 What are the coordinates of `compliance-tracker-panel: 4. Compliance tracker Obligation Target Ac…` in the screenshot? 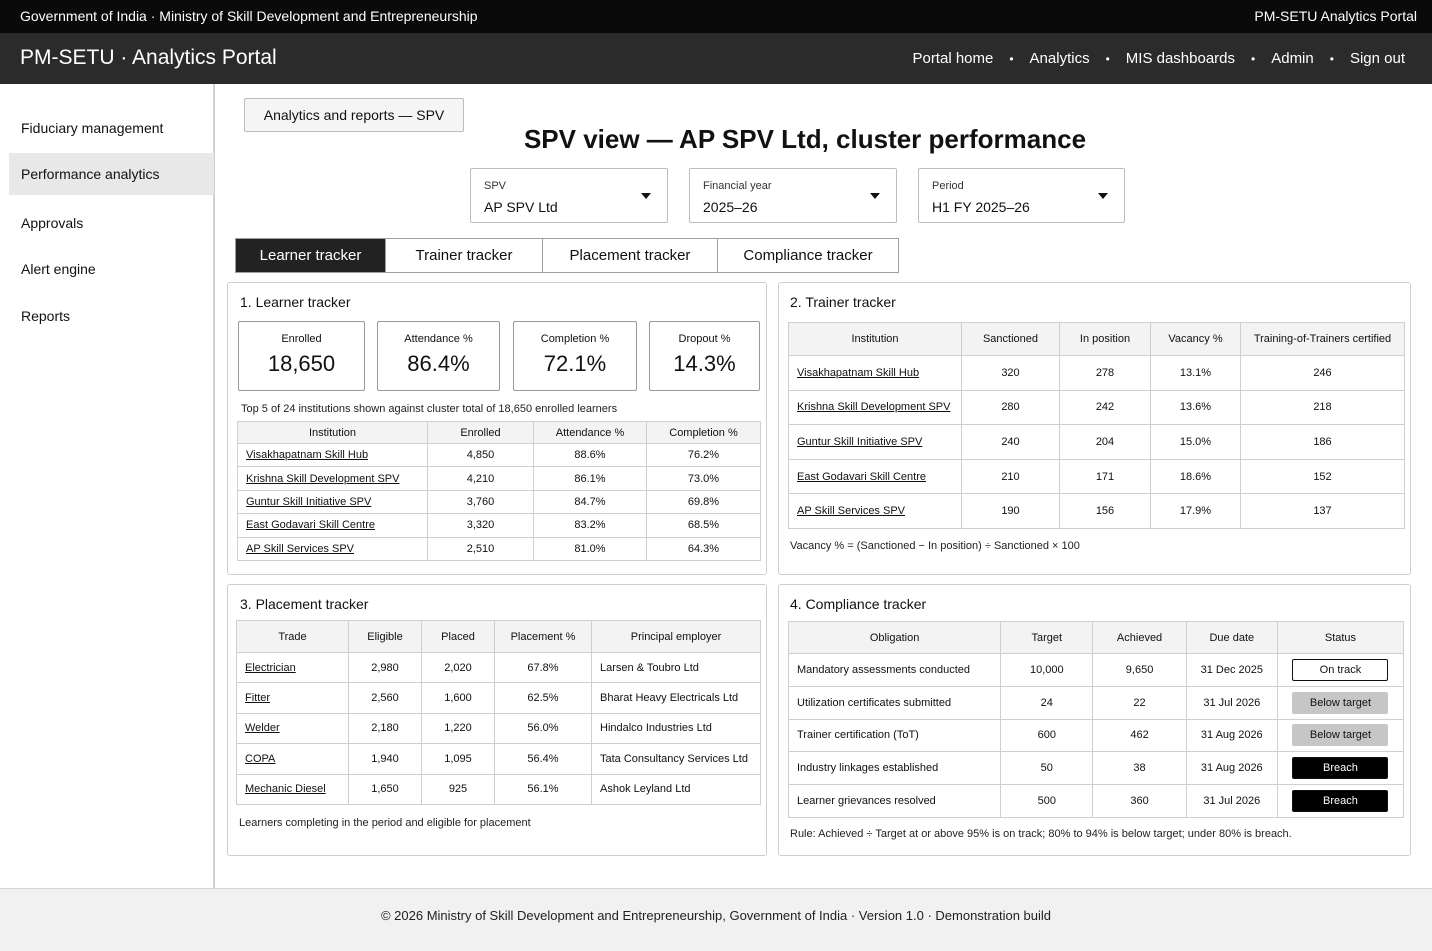 It's located at (1094, 720).